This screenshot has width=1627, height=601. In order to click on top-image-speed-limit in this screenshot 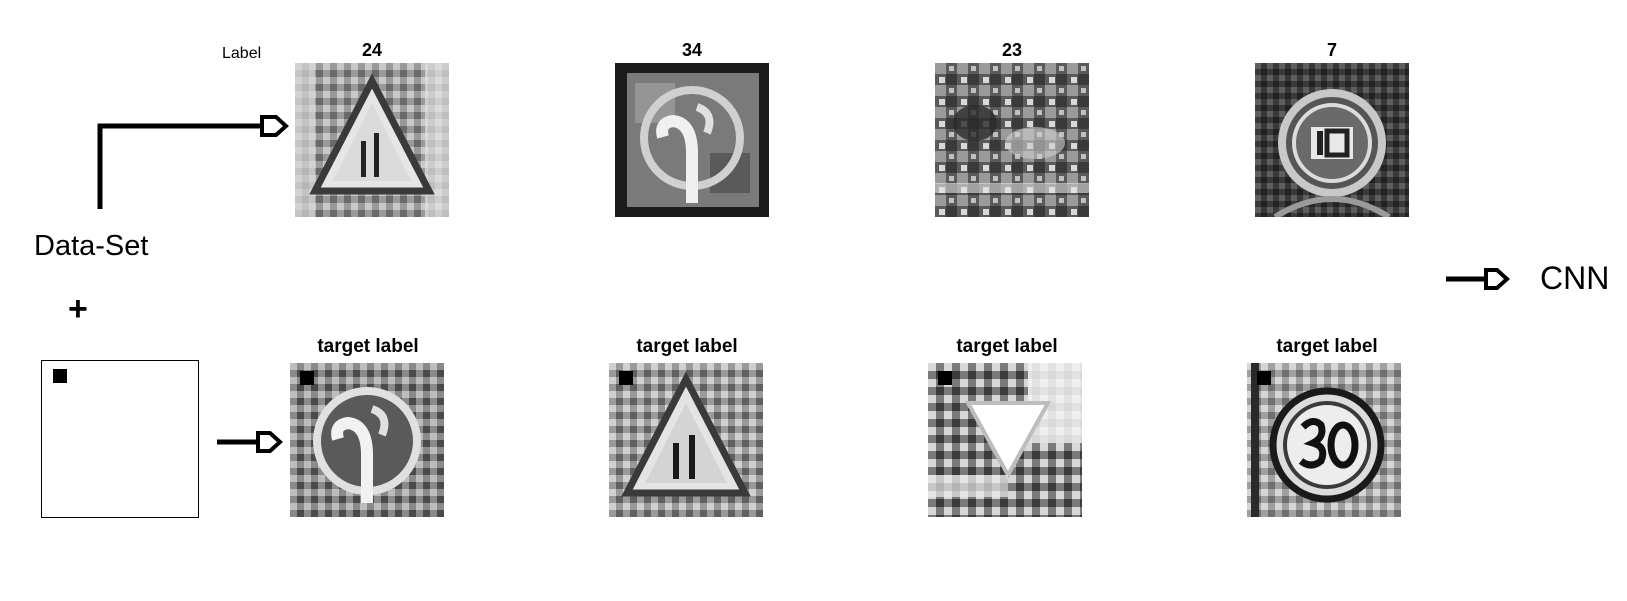, I will do `click(1332, 140)`.